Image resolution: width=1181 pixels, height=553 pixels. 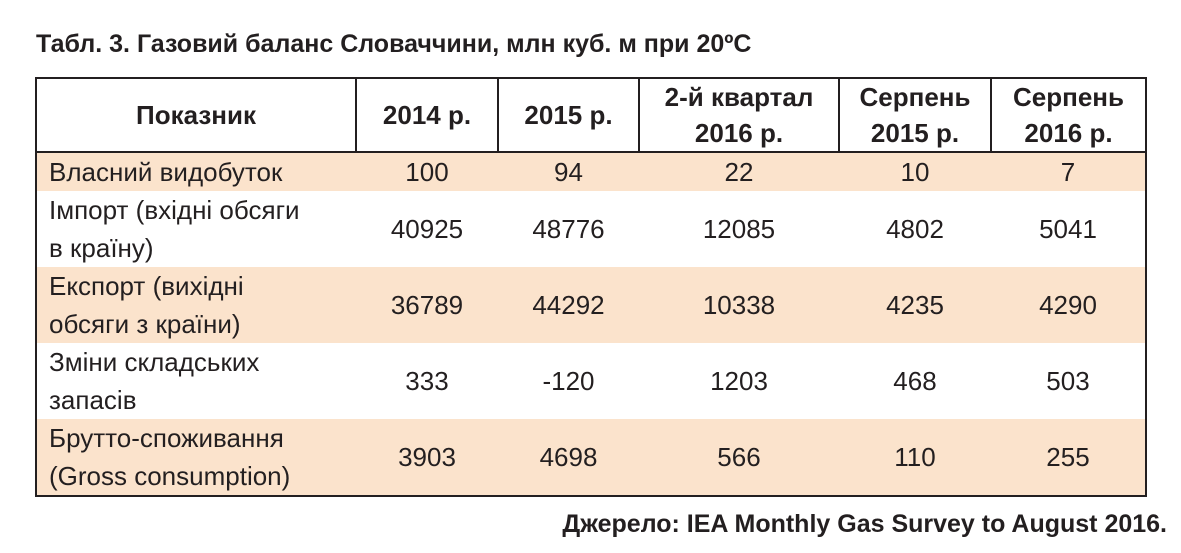 What do you see at coordinates (915, 381) in the screenshot?
I see `value-cell: 468` at bounding box center [915, 381].